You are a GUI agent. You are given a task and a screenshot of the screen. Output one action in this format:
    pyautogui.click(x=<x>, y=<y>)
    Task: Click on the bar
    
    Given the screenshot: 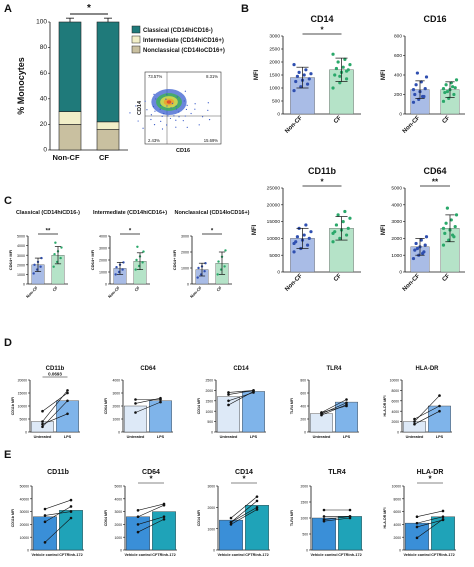 What is the action you would take?
    pyautogui.click(x=321, y=423)
    